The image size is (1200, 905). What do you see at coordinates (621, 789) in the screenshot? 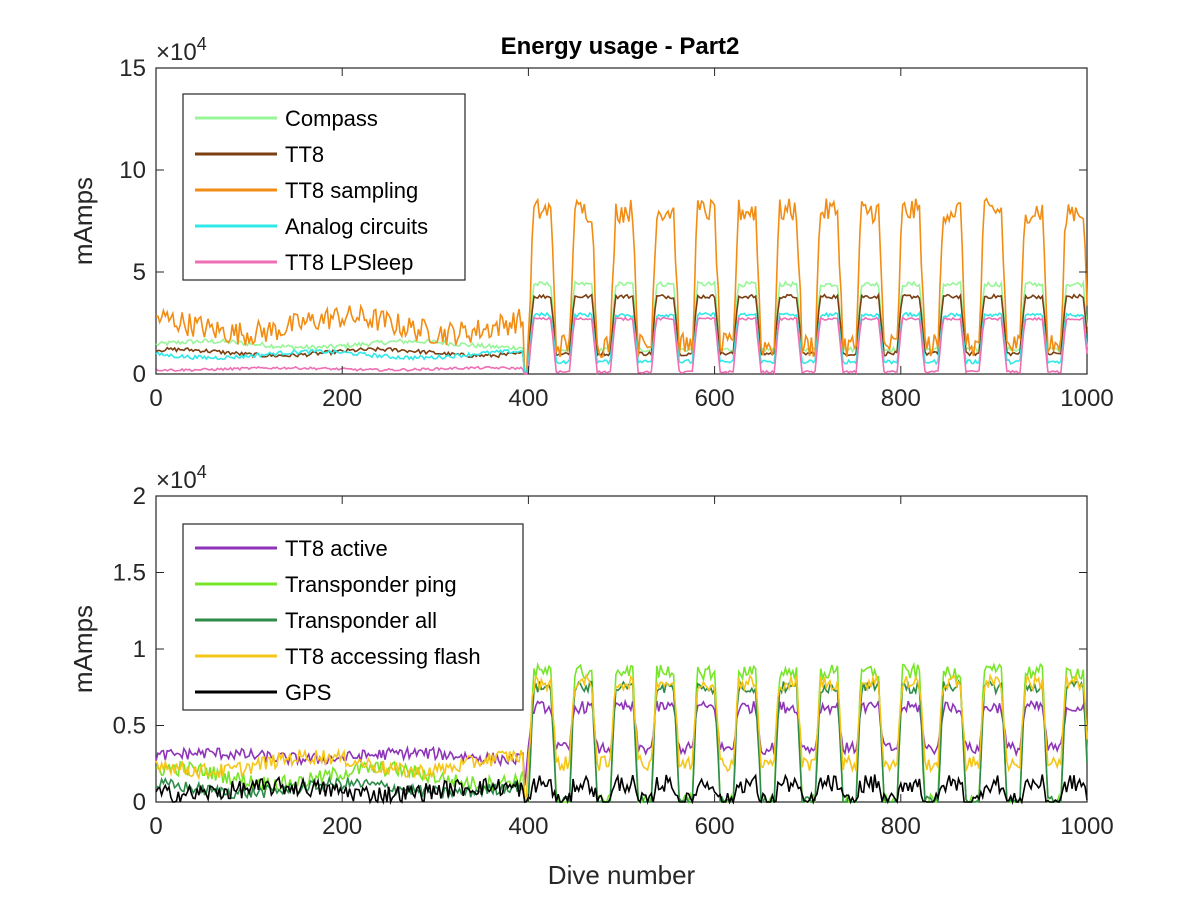
I see `series-line-gps` at bounding box center [621, 789].